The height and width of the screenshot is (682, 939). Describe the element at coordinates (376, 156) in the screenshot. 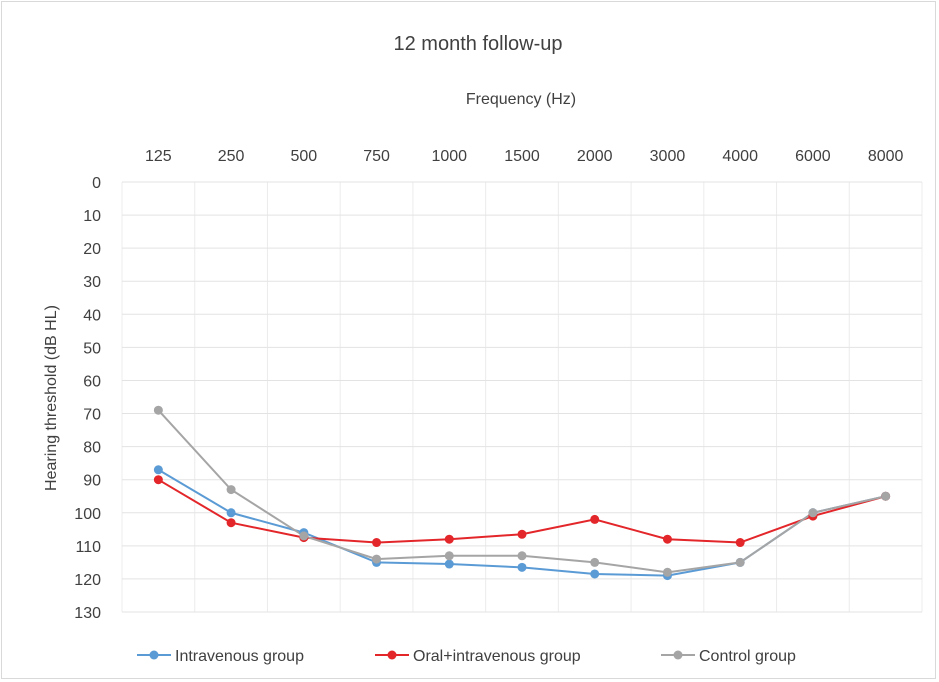

I see `x-tick-label: 750` at that location.